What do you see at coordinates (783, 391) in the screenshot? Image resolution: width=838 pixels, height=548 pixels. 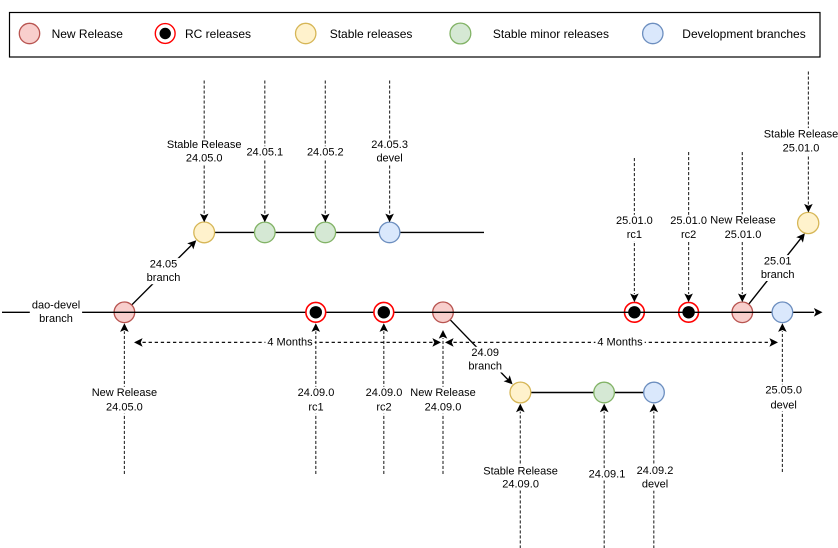 I see `svg-text: 25.05.0` at bounding box center [783, 391].